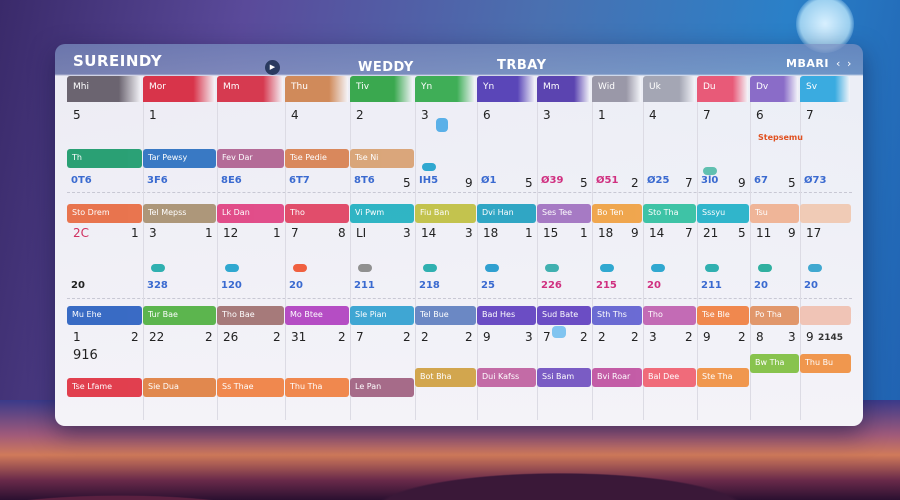 The width and height of the screenshot is (900, 500). Describe the element at coordinates (317, 158) in the screenshot. I see `event-band: Tse Pedie` at that location.